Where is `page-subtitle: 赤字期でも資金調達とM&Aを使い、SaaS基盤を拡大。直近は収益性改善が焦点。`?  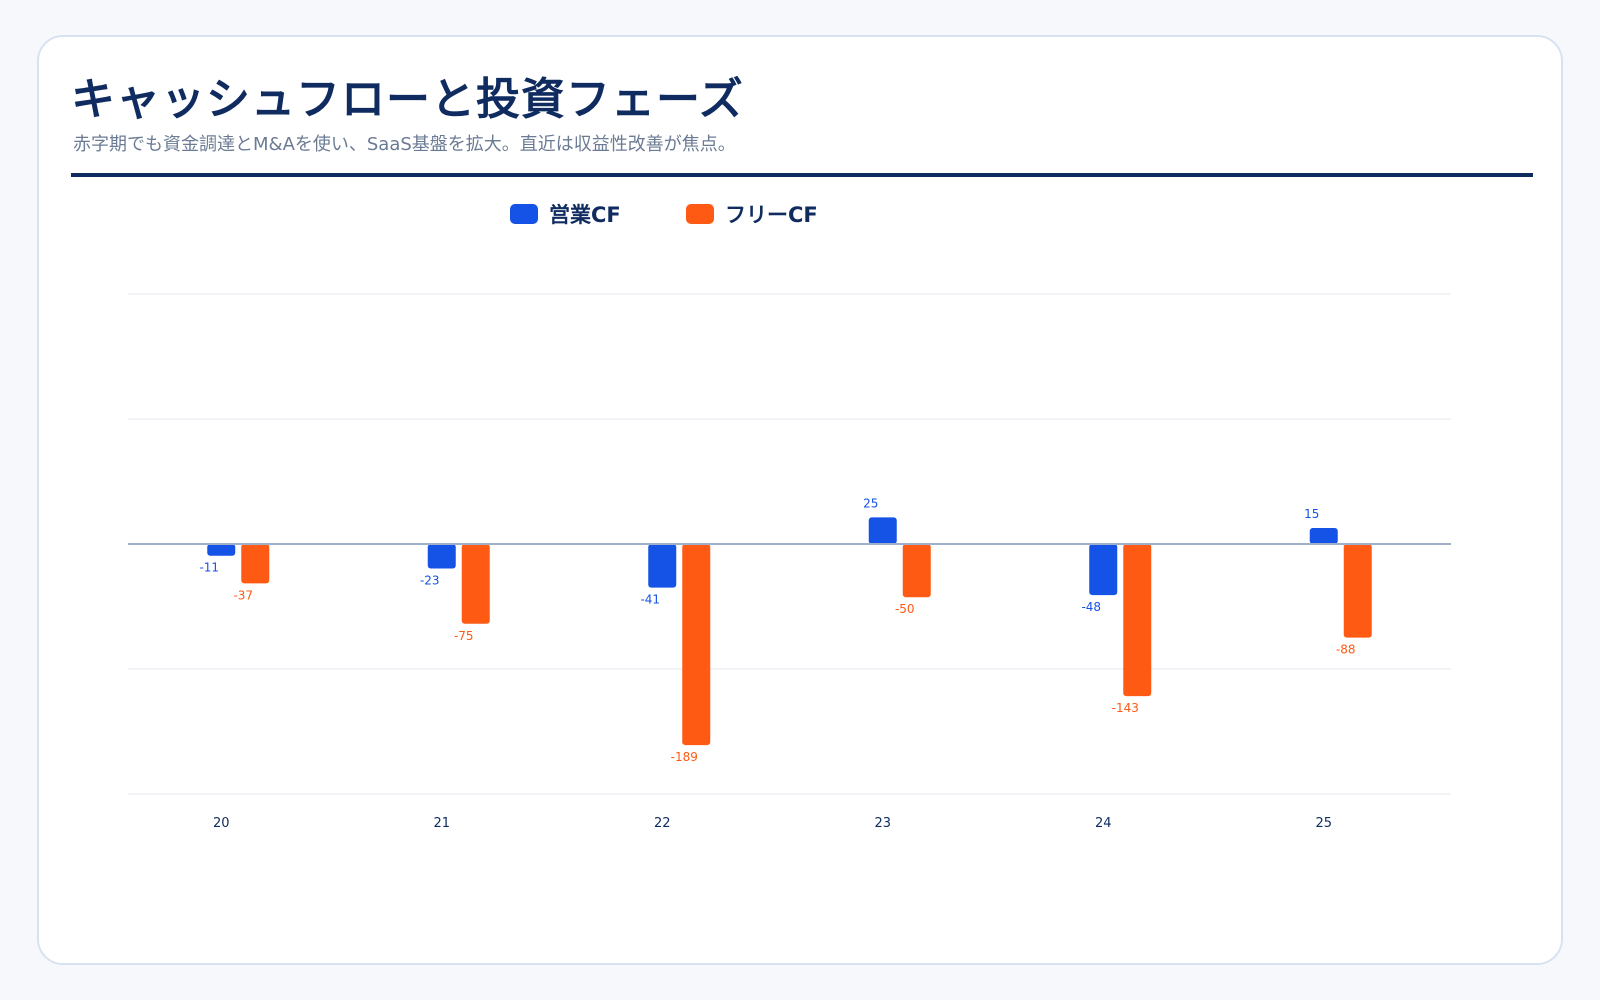
page-subtitle: 赤字期でも資金調達とM&Aを使い、SaaS基盤を拡大。直近は収益性改善が焦点。 is located at coordinates (404, 144).